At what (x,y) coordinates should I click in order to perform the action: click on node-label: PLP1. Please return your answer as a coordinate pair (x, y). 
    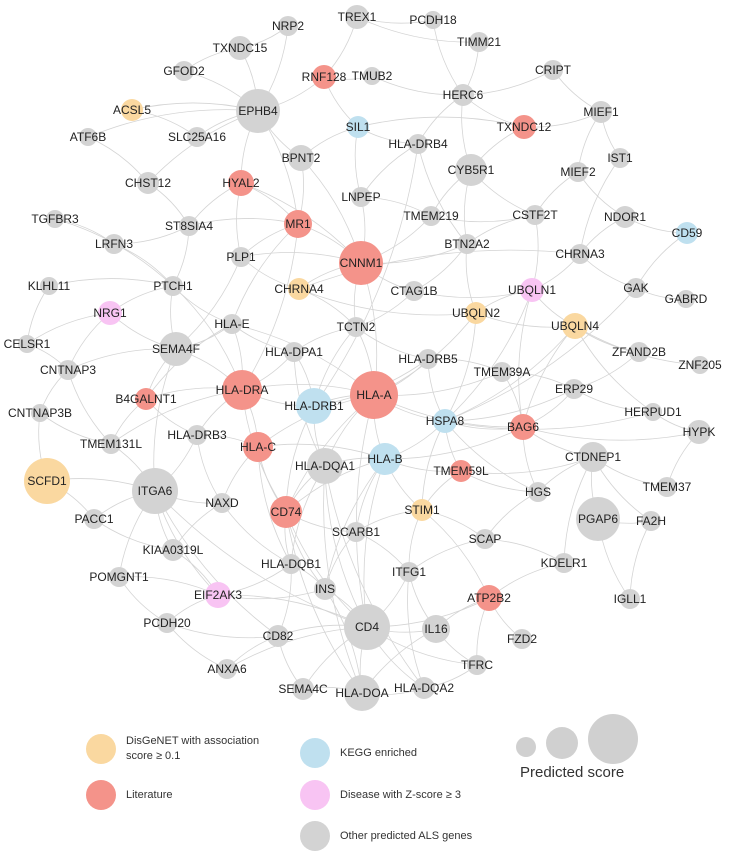
    Looking at the image, I should click on (241, 257).